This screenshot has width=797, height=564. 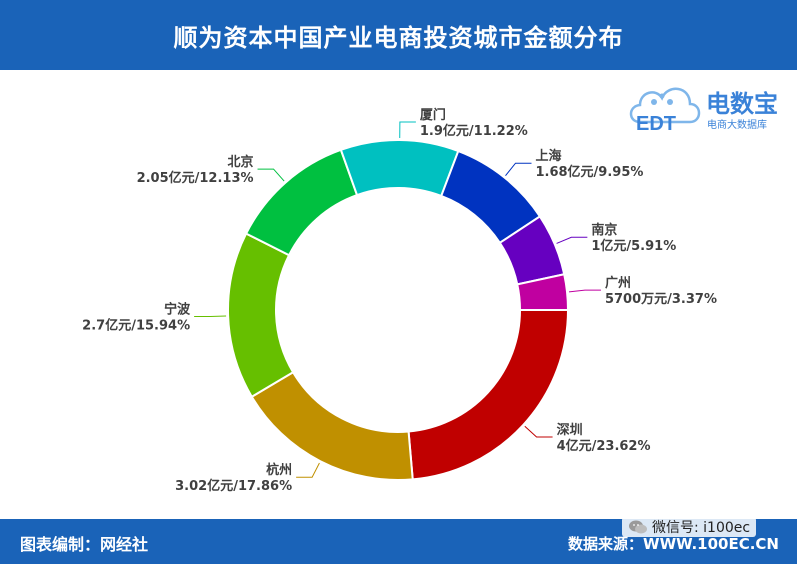 I want to click on data-source: 数据来源：WWW.100EC.CN, so click(x=673, y=544).